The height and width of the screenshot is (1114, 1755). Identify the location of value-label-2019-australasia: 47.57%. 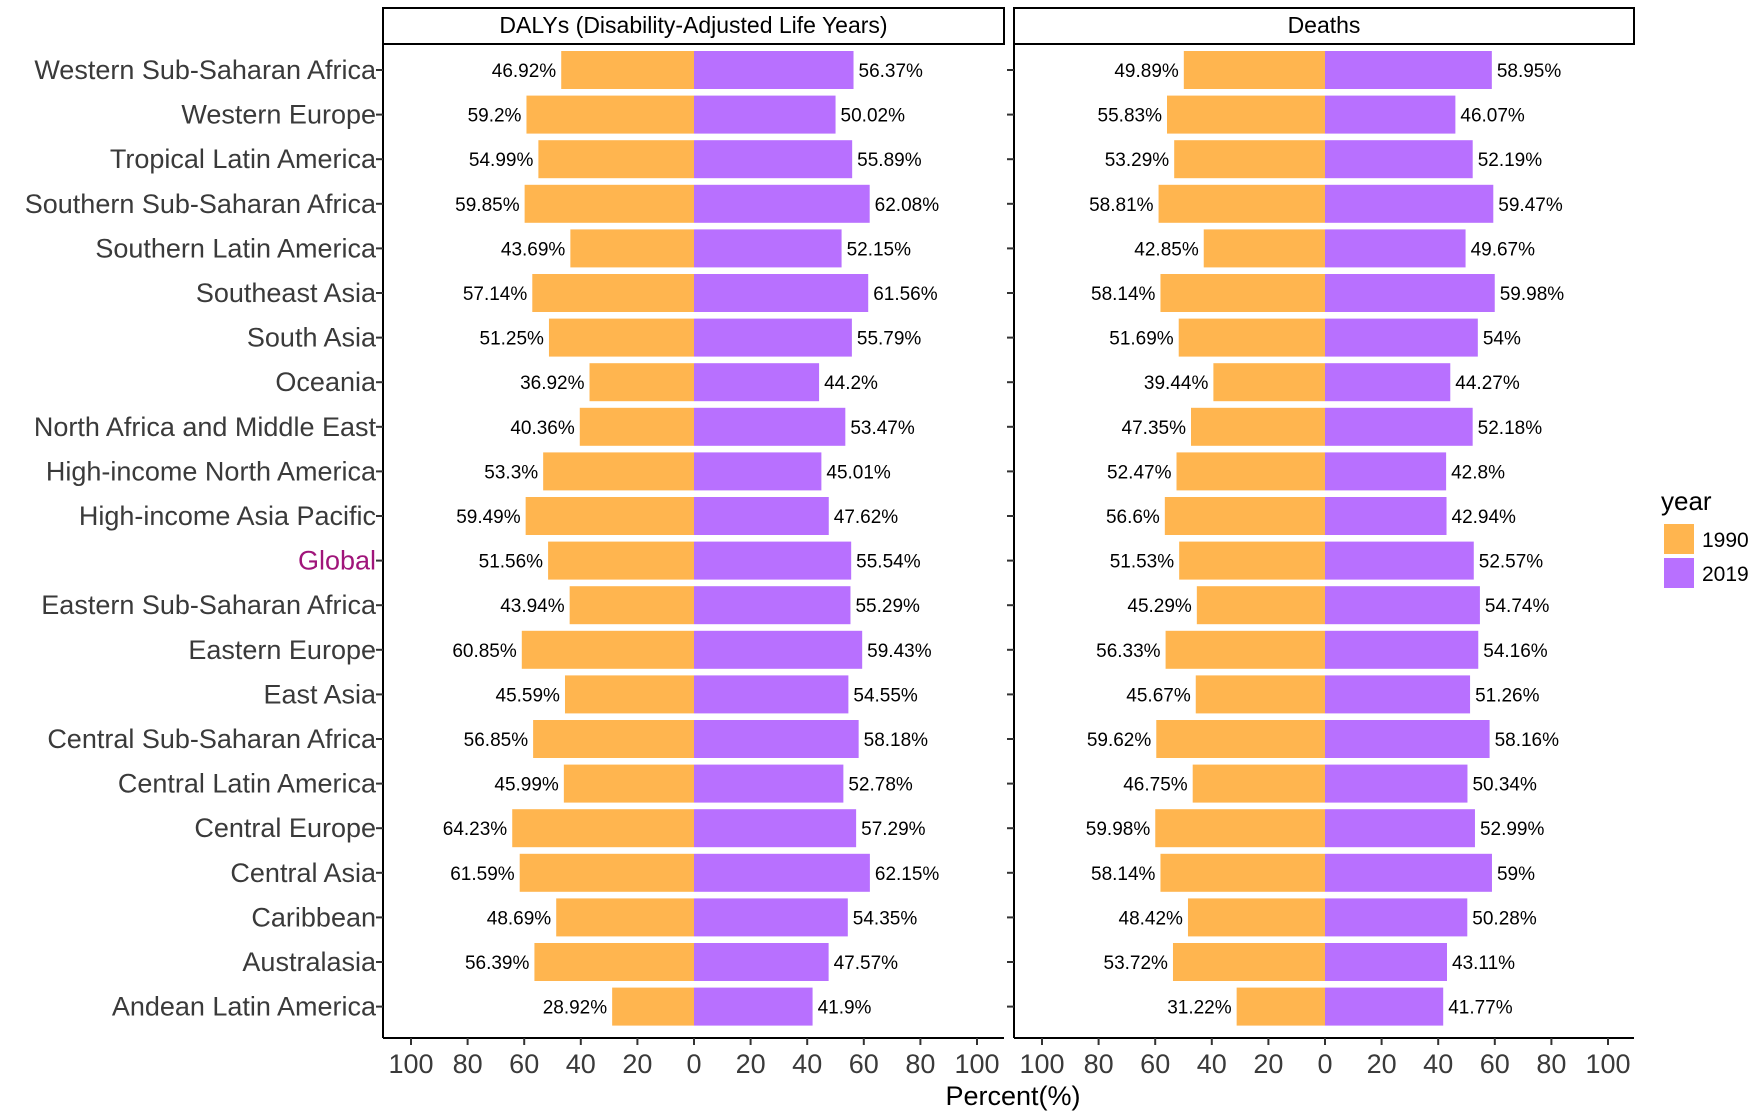
(866, 963).